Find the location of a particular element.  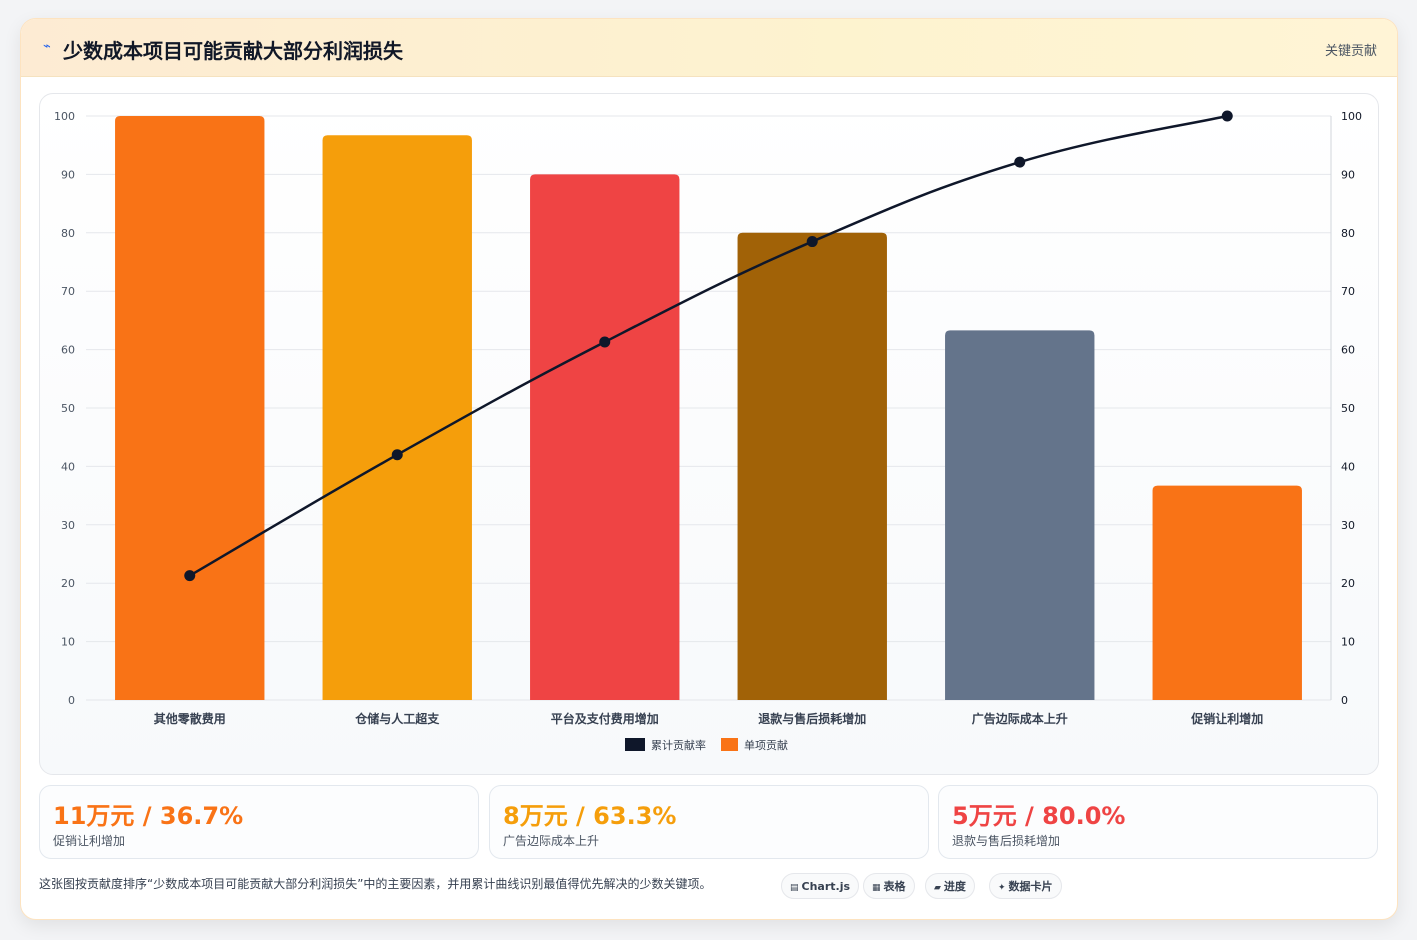

y-tick-label-left: 10 is located at coordinates (68, 642).